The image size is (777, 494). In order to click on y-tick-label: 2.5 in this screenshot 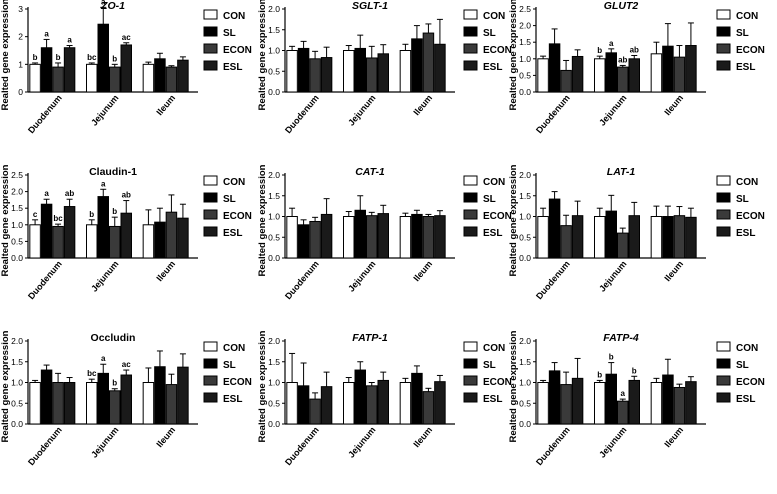, I will do `click(17, 175)`.